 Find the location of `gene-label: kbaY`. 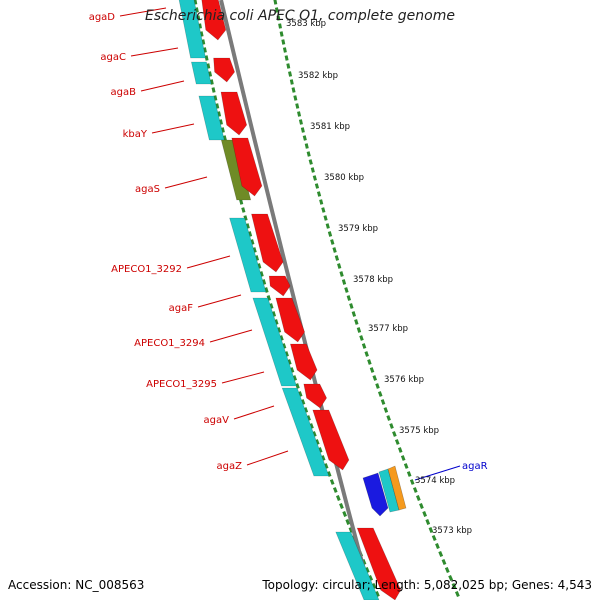

gene-label: kbaY is located at coordinates (135, 134).